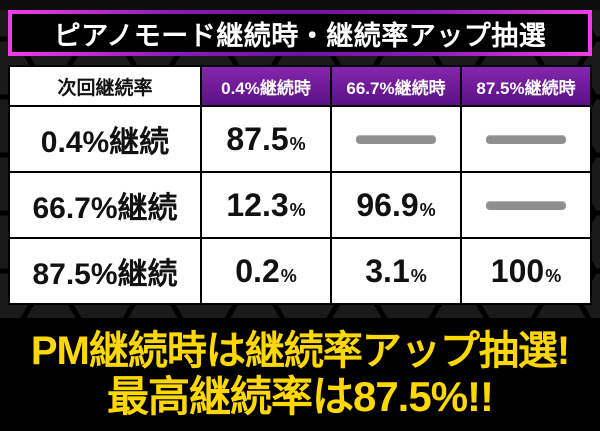 The height and width of the screenshot is (431, 600). I want to click on page-title: ピアノモード継続時・継続率アップ抽選, so click(300, 35).